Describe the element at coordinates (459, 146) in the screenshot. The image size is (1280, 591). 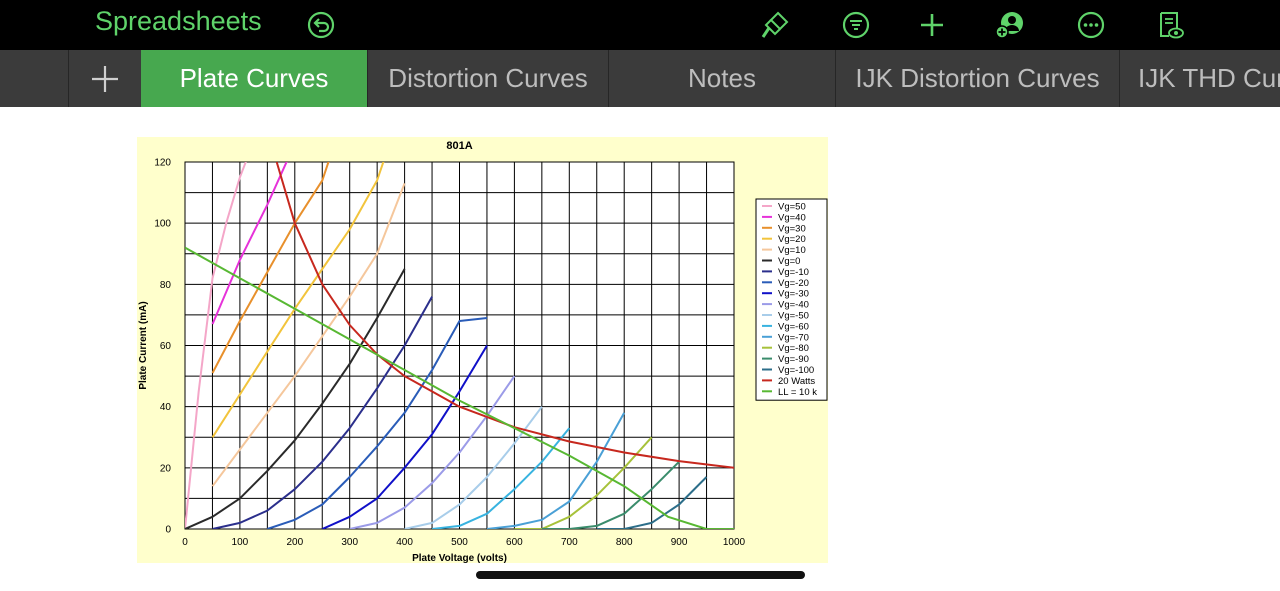
I see `chart-title: 801A` at that location.